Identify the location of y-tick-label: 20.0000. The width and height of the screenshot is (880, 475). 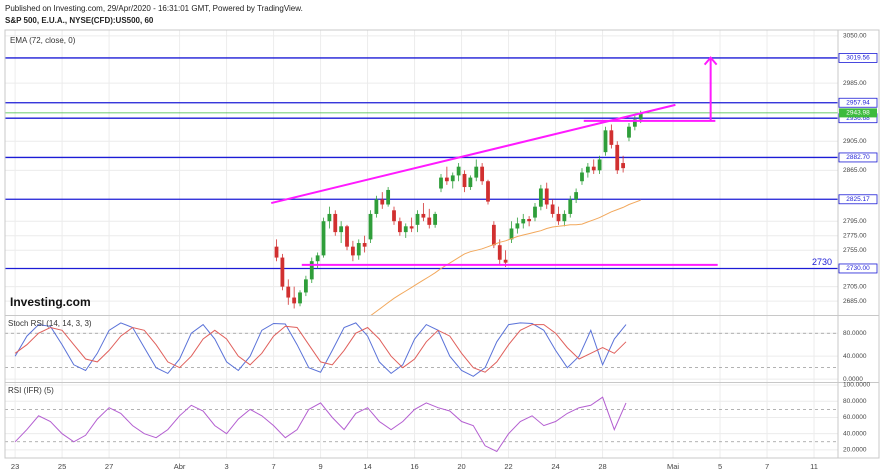
(855, 450).